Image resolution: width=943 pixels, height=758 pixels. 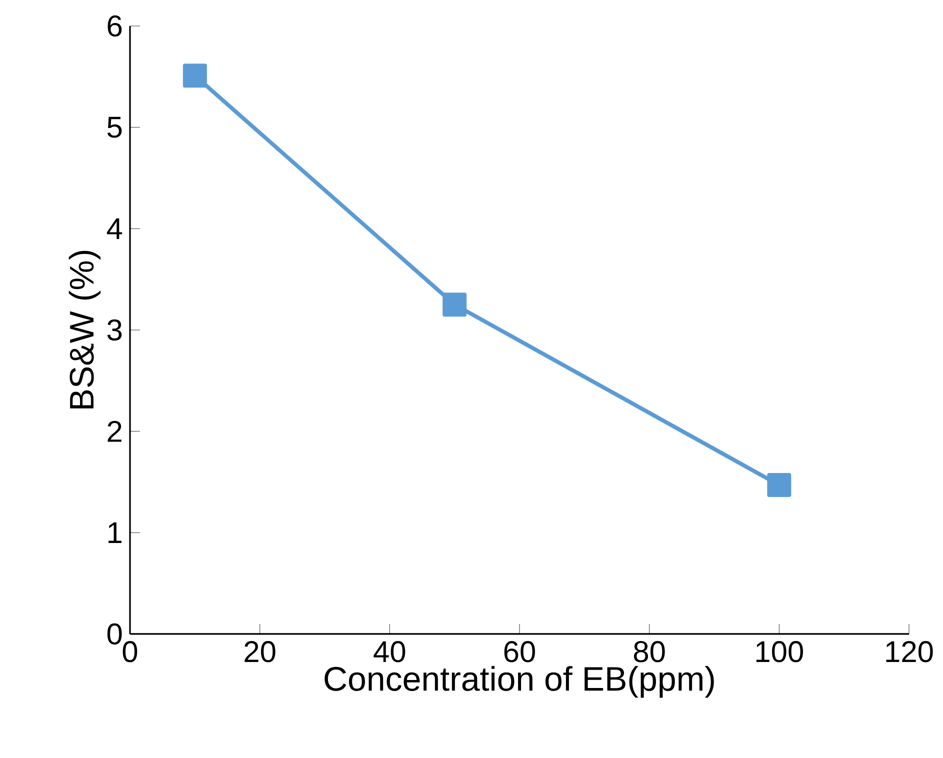 I want to click on y-axis-title: BS&W (%), so click(x=84, y=329).